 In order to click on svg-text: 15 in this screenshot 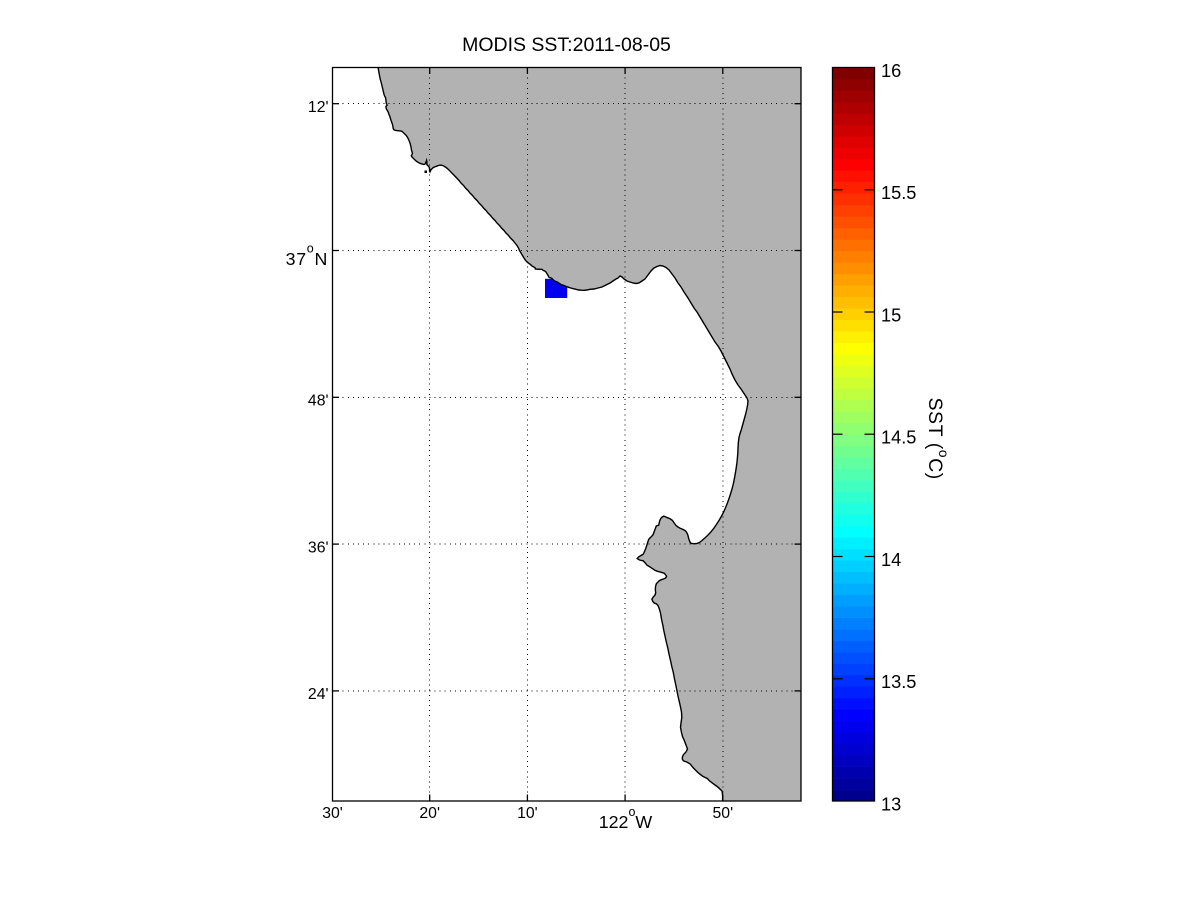, I will do `click(891, 315)`.